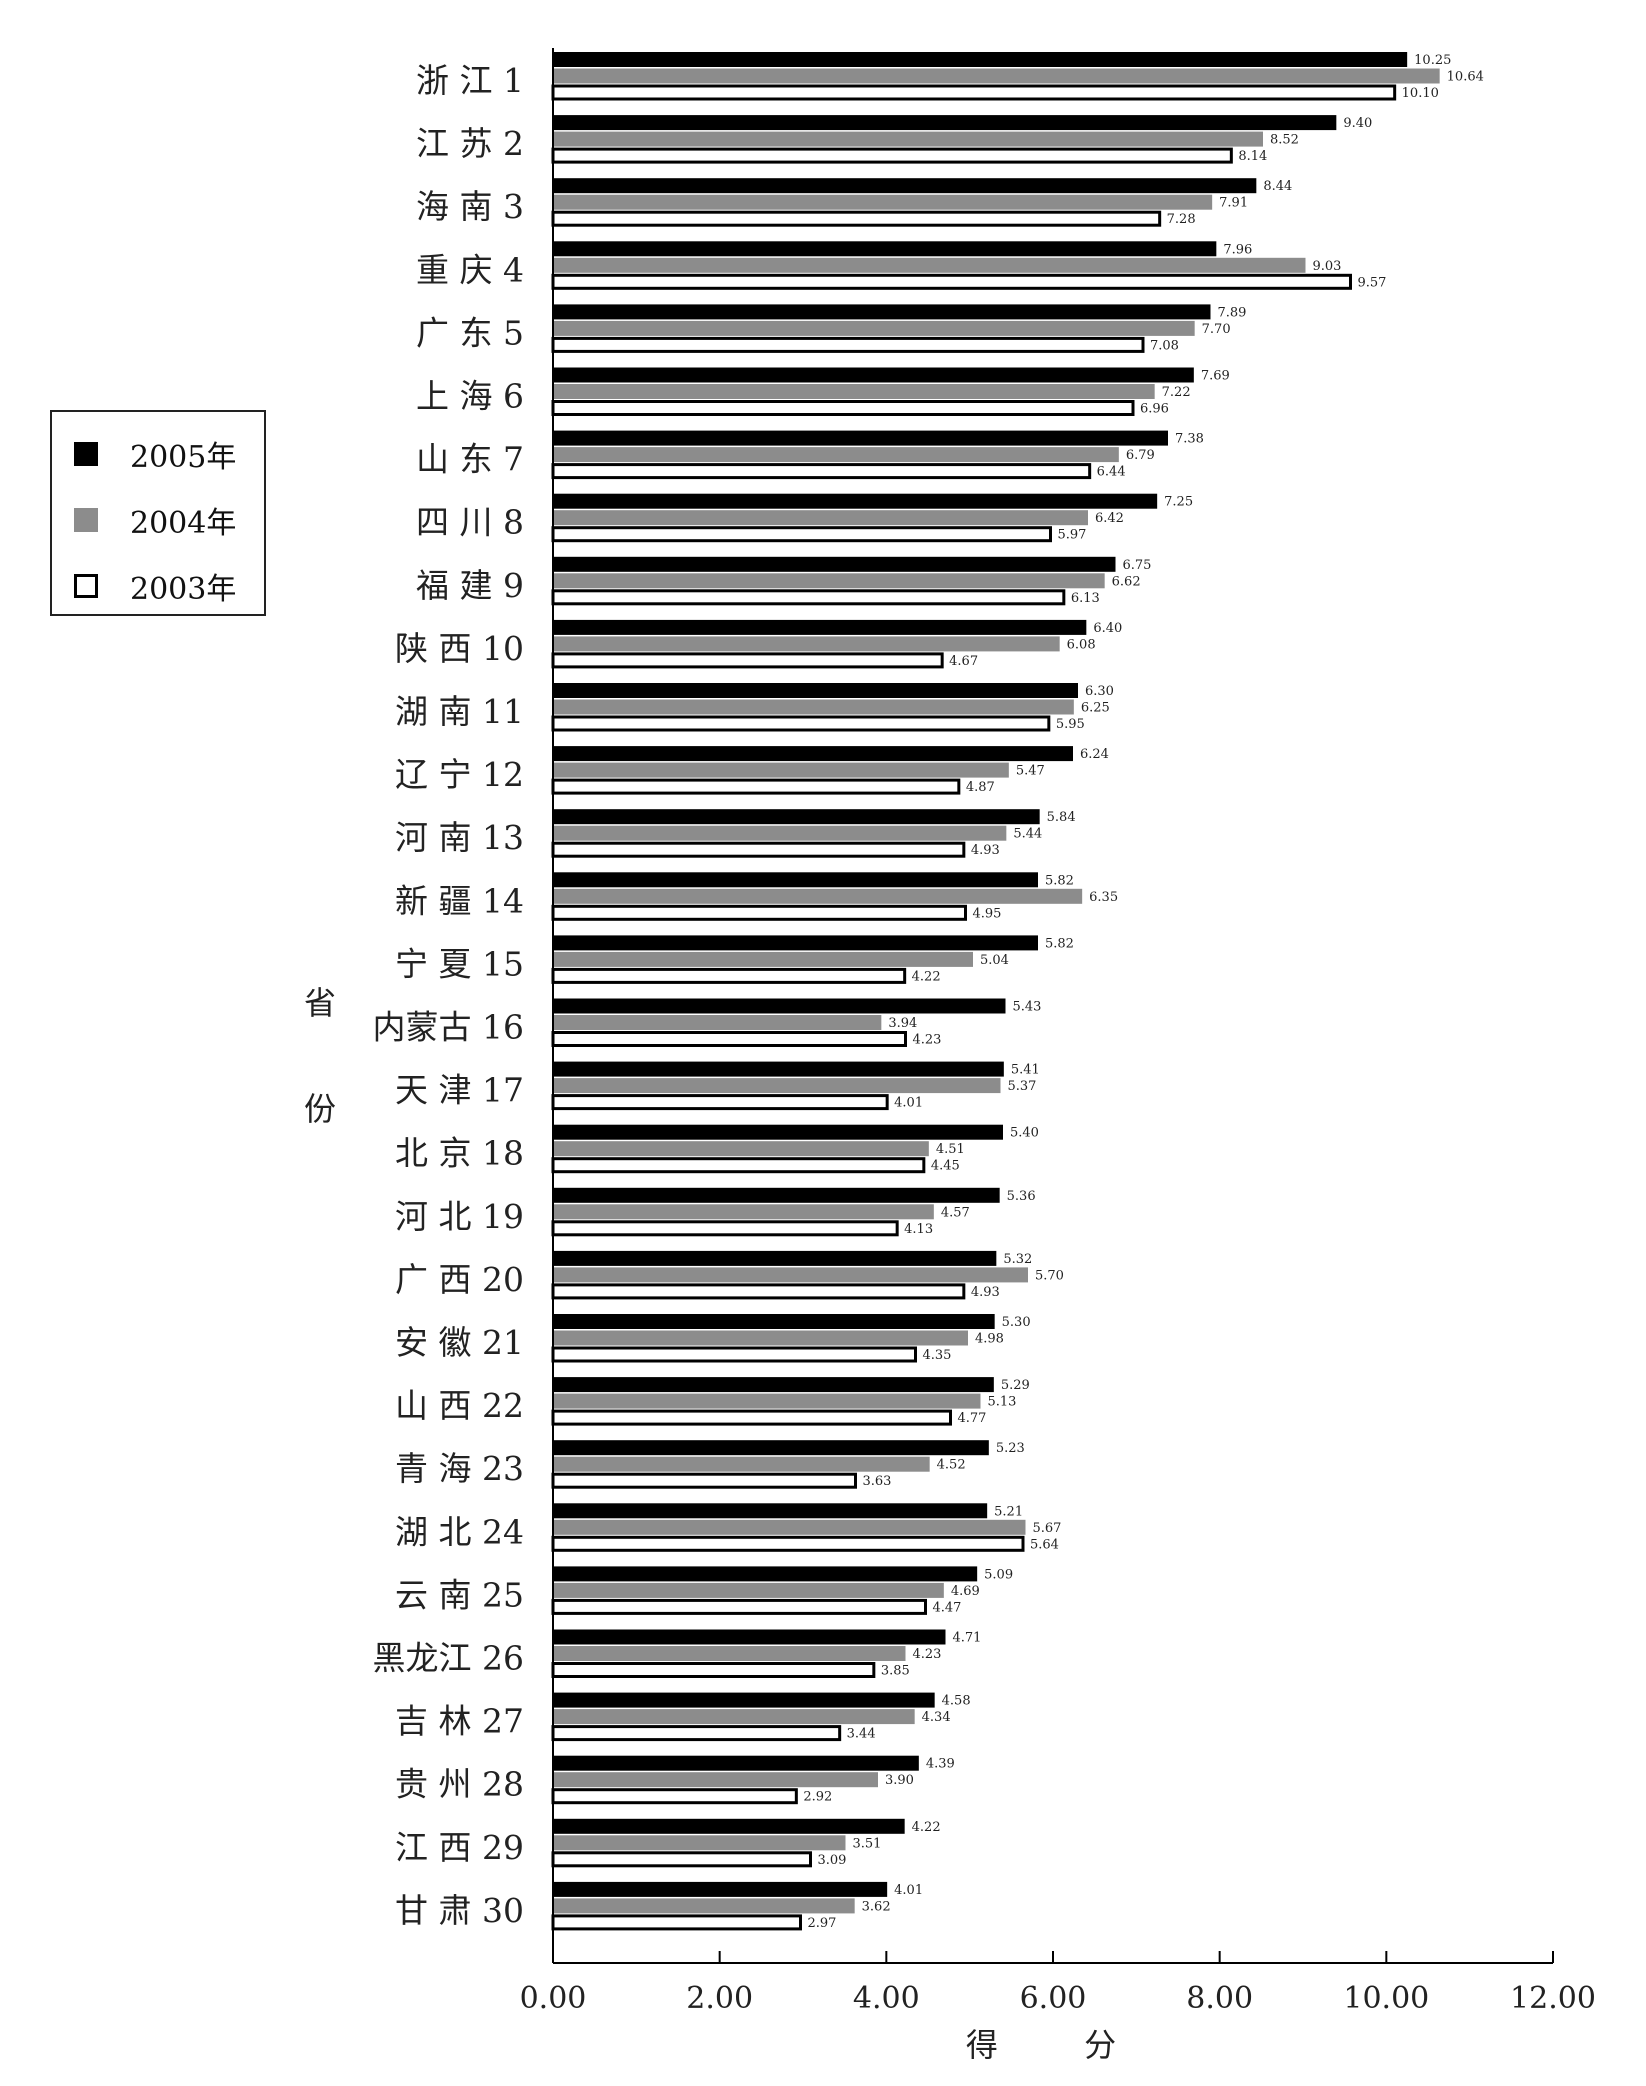  I want to click on x-tick-label: 8.00, so click(1219, 1998).